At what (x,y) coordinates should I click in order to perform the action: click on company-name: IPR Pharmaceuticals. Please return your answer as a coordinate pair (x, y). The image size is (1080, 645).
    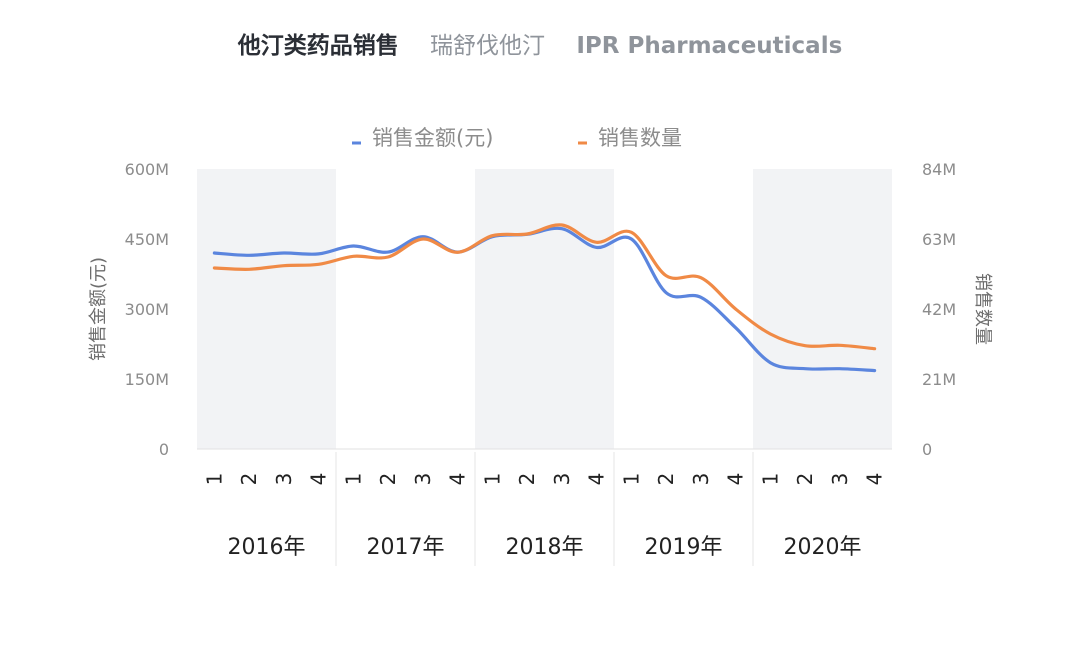
    Looking at the image, I should click on (709, 46).